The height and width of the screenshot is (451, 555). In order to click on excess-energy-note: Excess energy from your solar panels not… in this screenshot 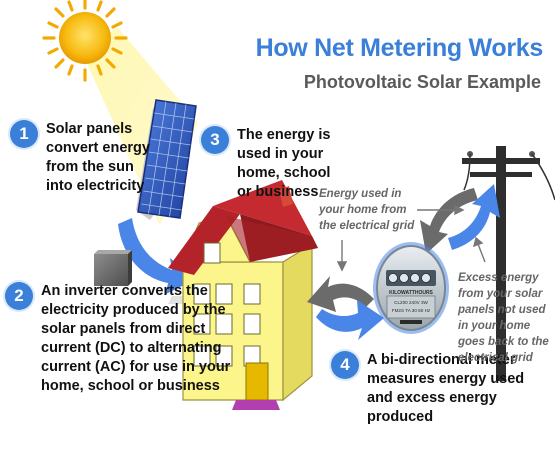, I will do `click(503, 318)`.